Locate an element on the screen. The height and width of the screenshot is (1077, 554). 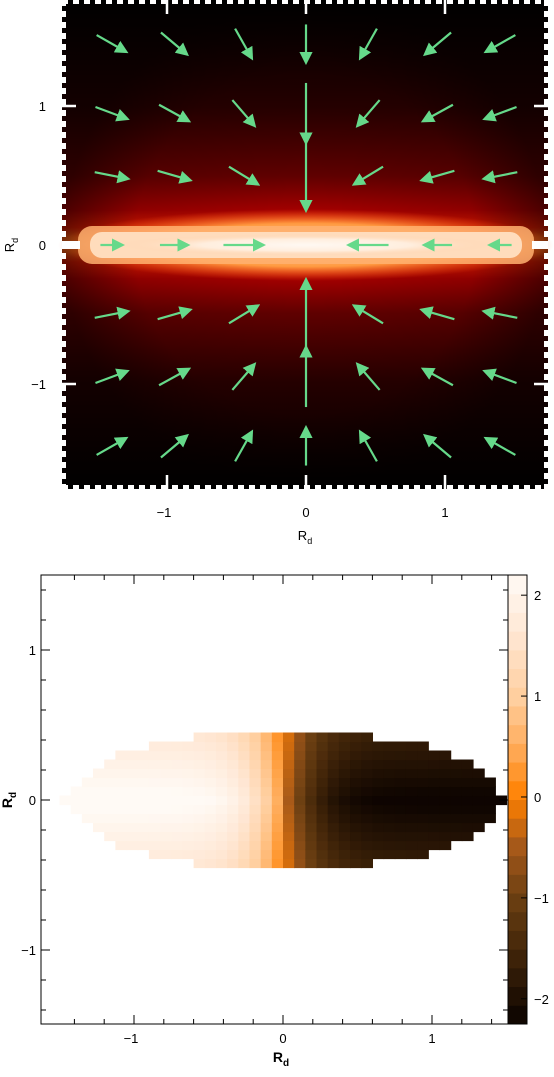
top-x-axis-title-main: R is located at coordinates (302, 535).